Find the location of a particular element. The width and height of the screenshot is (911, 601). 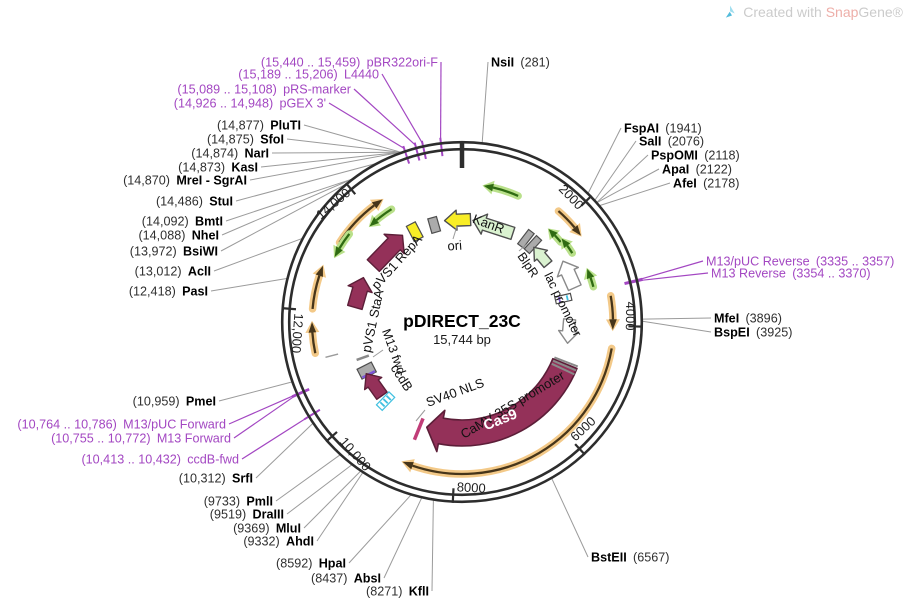

site-callout-BsiWI is located at coordinates (282, 218).